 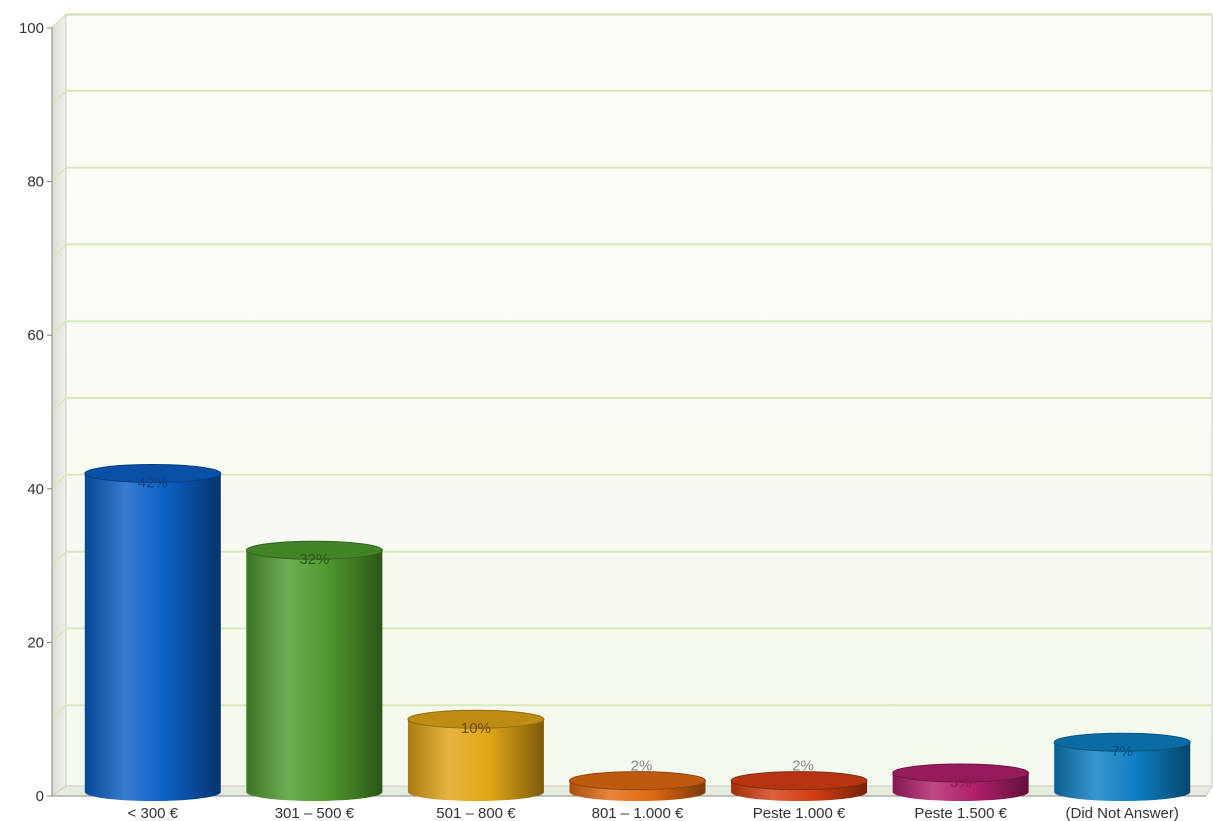 What do you see at coordinates (638, 813) in the screenshot?
I see `x-tick-label: 801 – 1.000 €` at bounding box center [638, 813].